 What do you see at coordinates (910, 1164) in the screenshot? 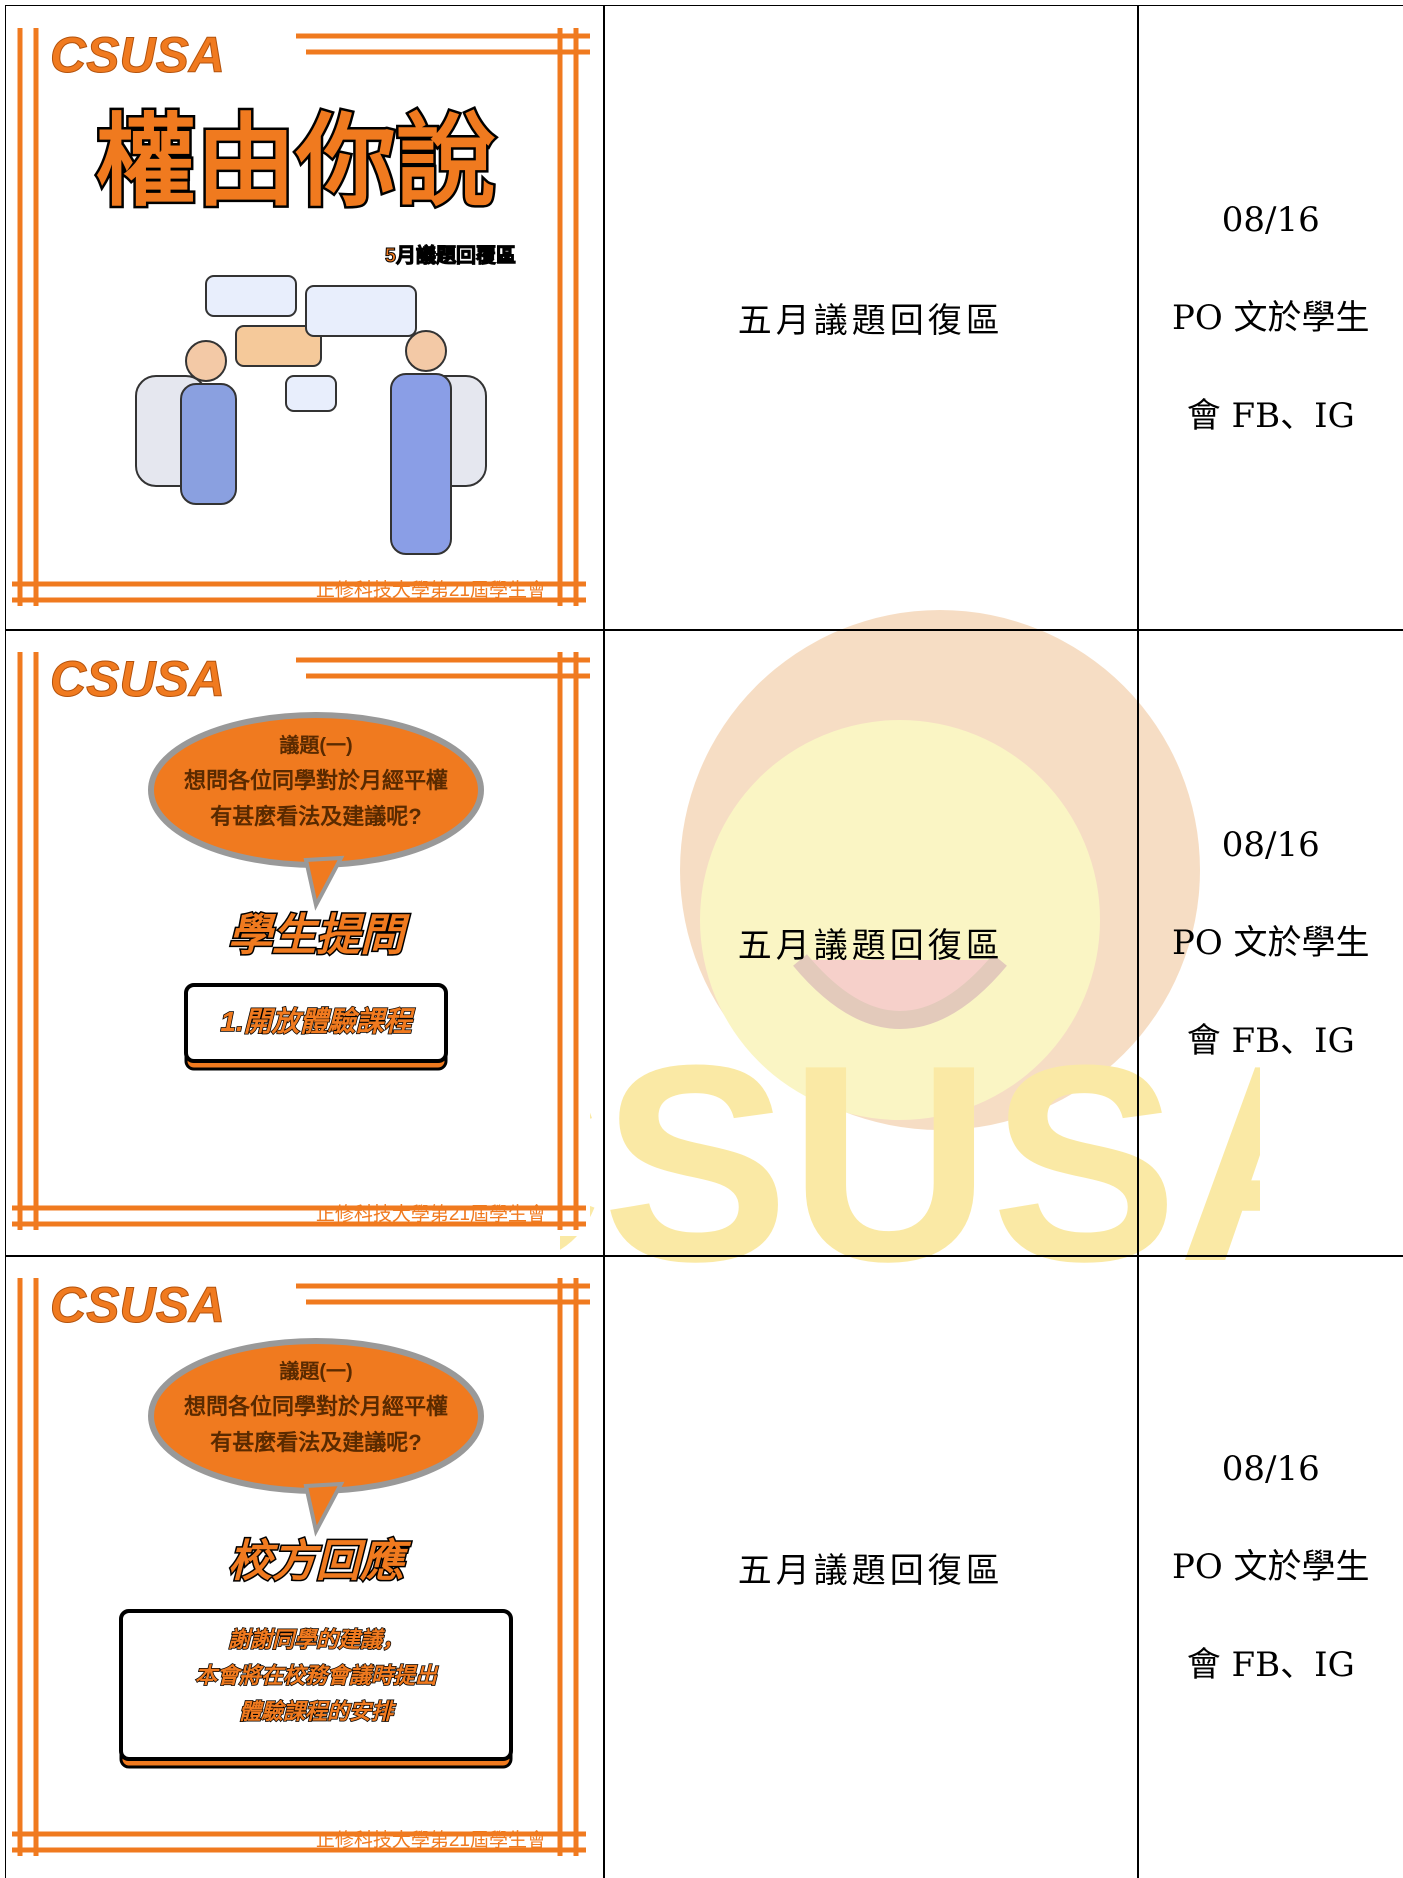
I see `watermark-text: CSUSA` at bounding box center [910, 1164].